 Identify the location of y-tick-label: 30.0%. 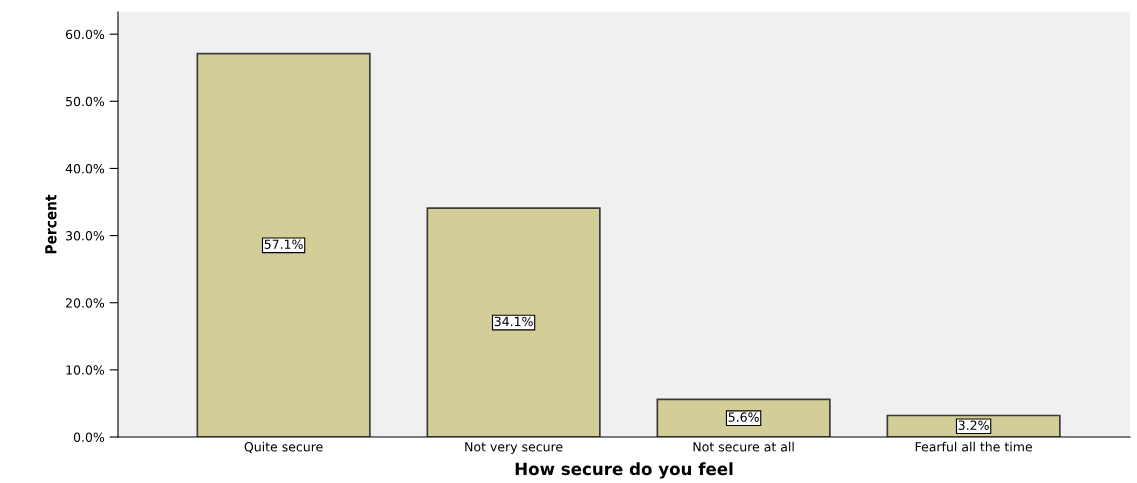
(85, 236).